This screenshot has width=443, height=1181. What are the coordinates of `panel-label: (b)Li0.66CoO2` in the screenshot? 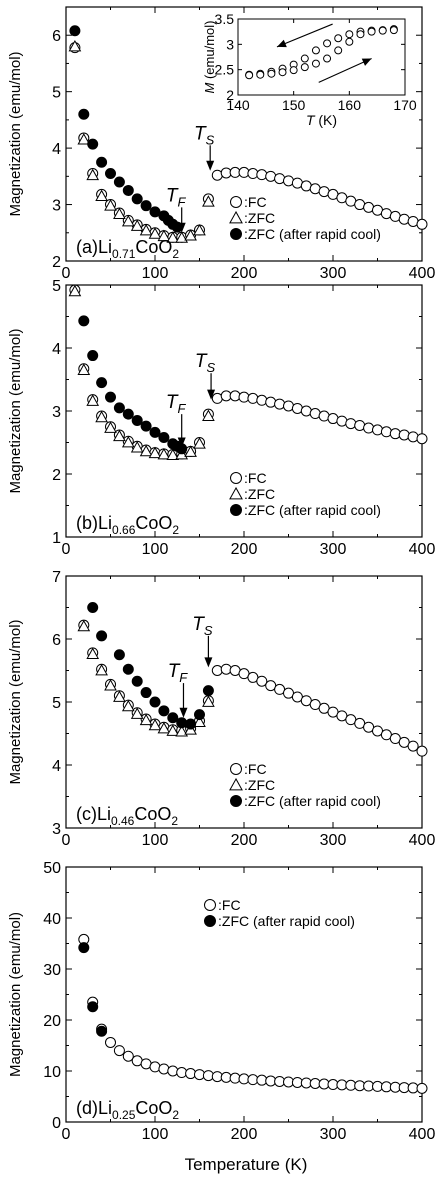 It's located at (127, 525).